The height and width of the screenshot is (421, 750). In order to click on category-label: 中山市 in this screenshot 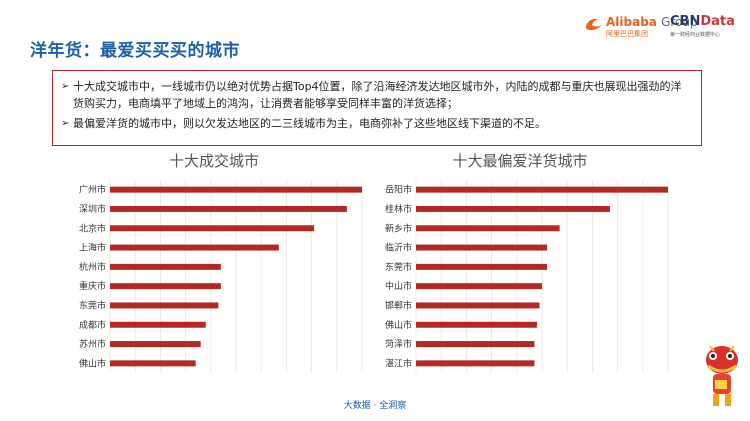, I will do `click(398, 286)`.